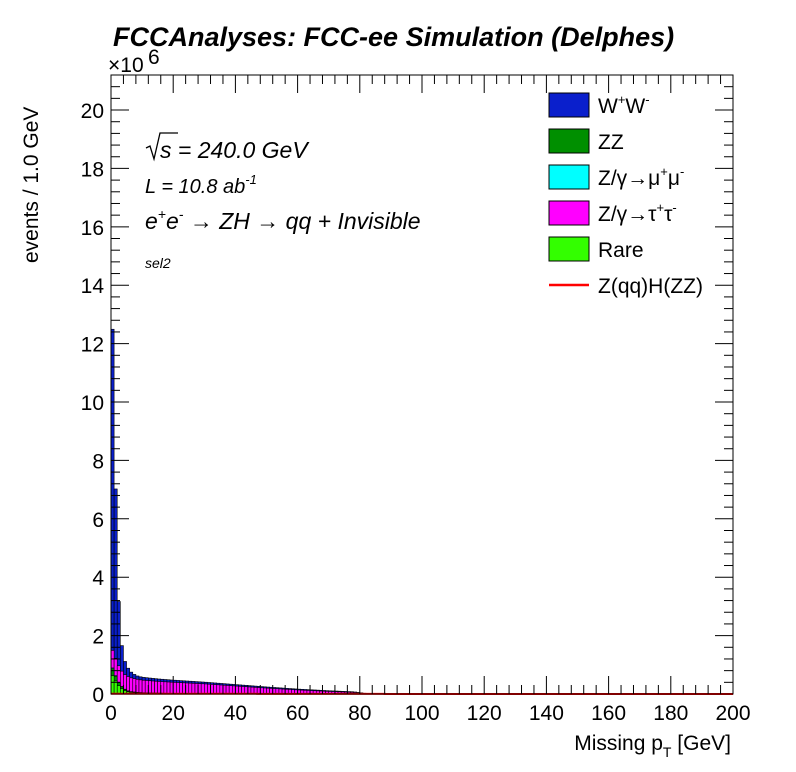  I want to click on sqrt-s-annotation: s = 240.0 GeV, so click(227, 147).